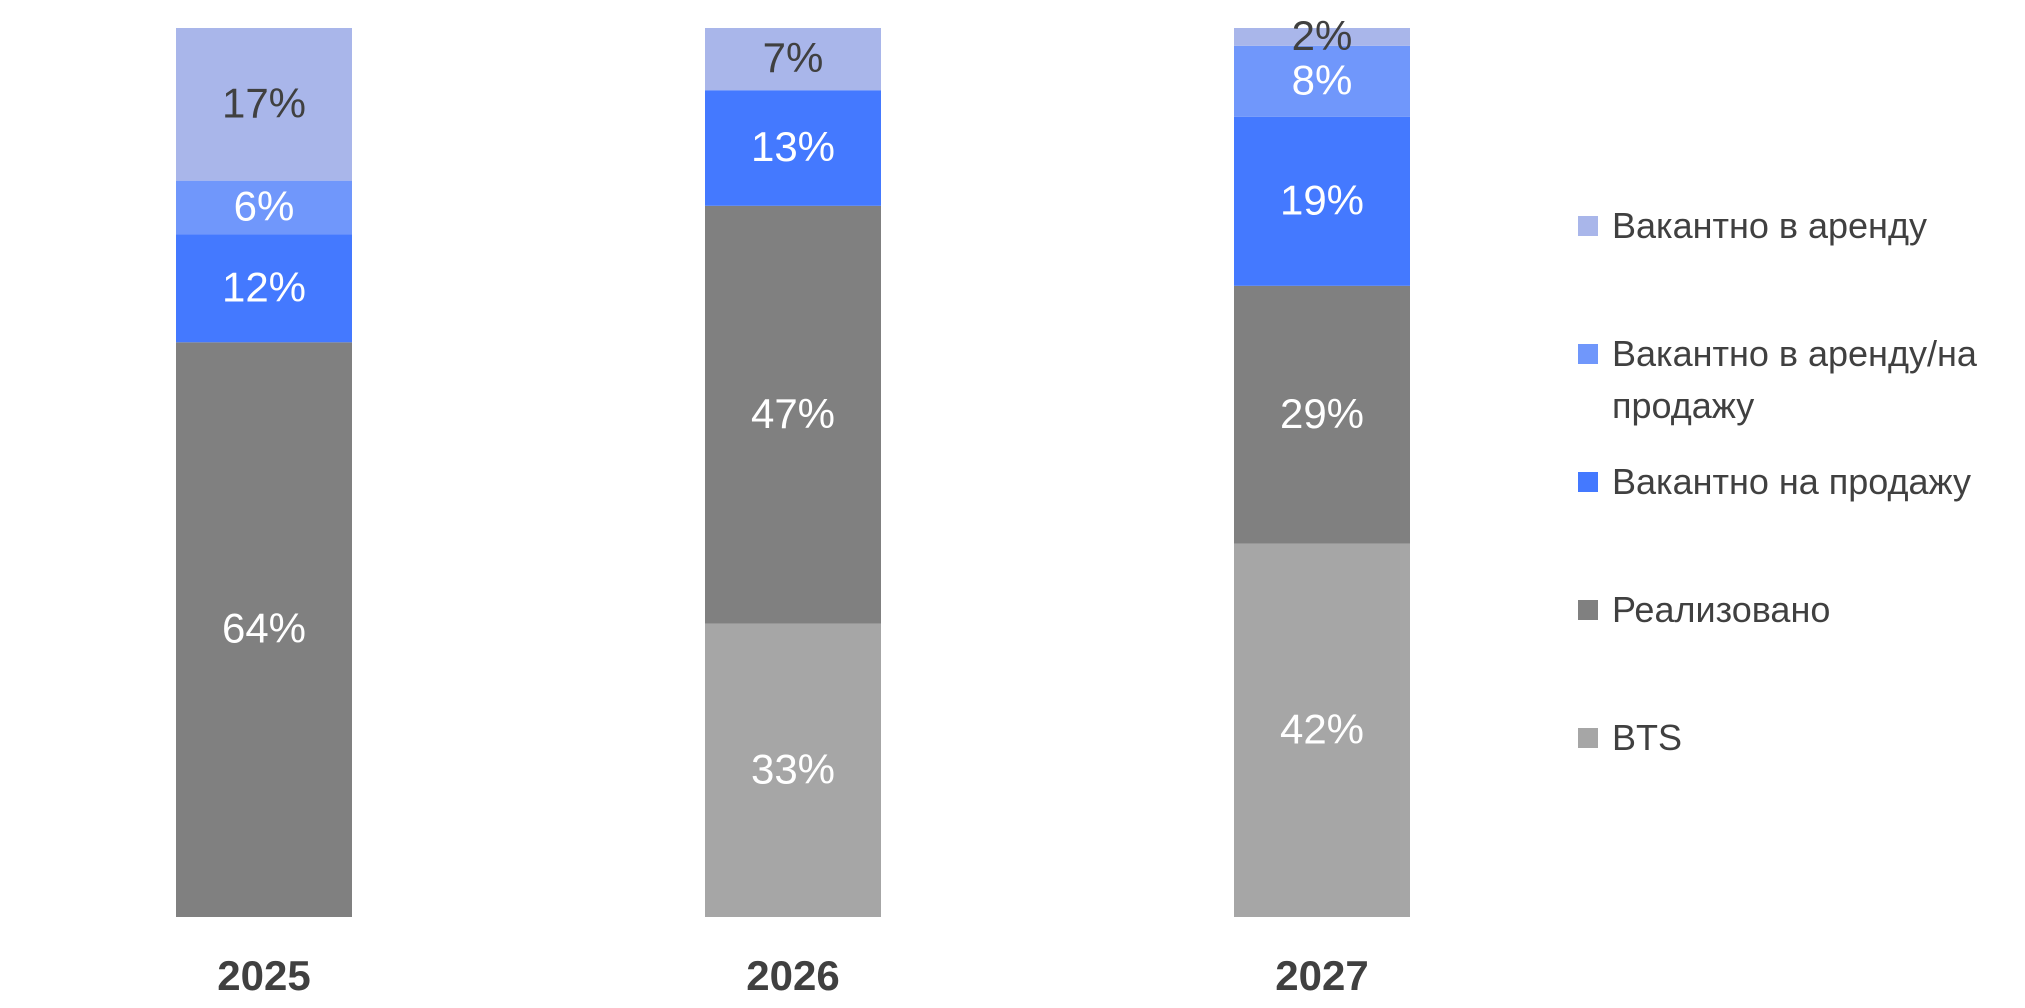 The image size is (2025, 1008). Describe the element at coordinates (1321, 975) in the screenshot. I see `category-label: 2027` at that location.